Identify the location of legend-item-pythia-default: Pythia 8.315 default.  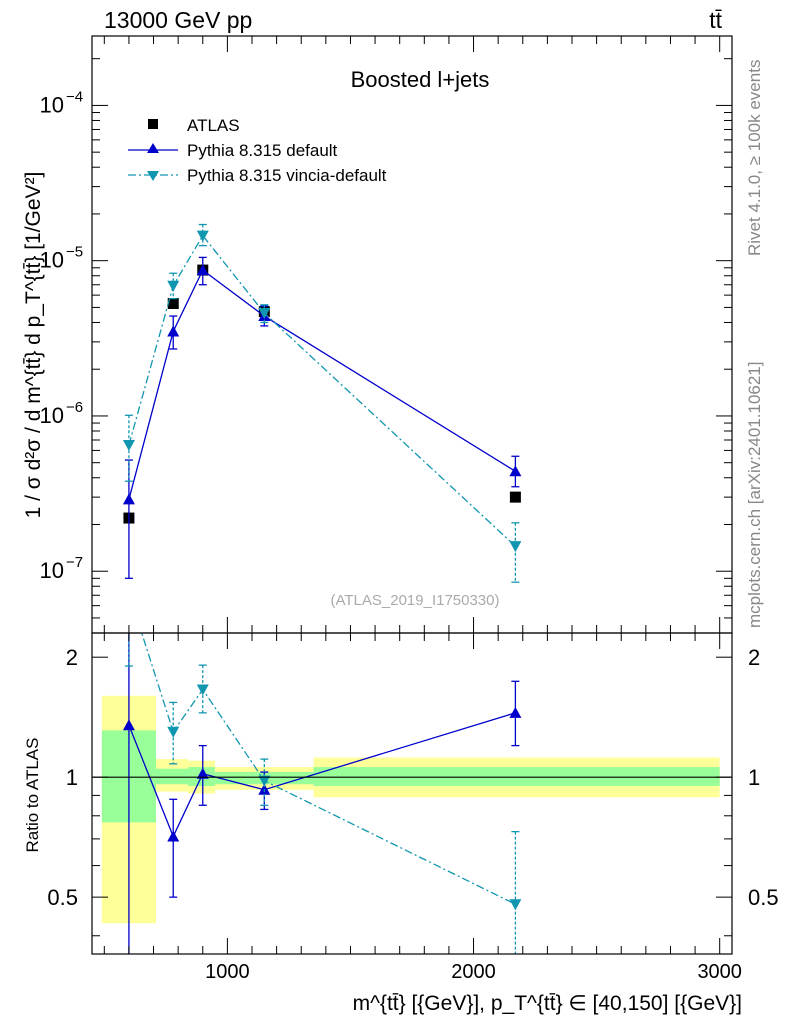
(233, 150).